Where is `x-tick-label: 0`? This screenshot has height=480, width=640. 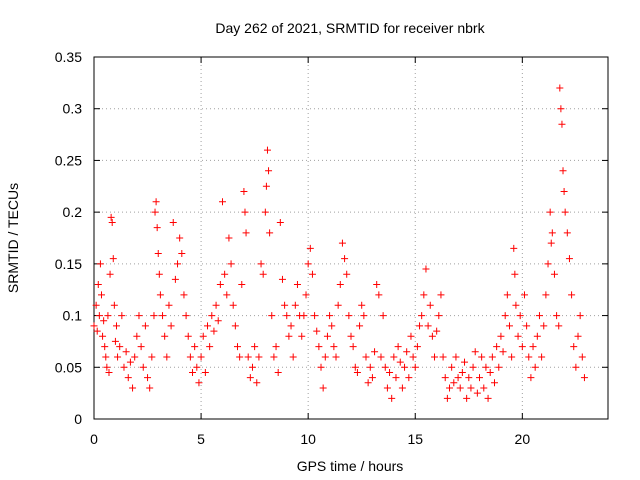
x-tick-label: 0 is located at coordinates (94, 439).